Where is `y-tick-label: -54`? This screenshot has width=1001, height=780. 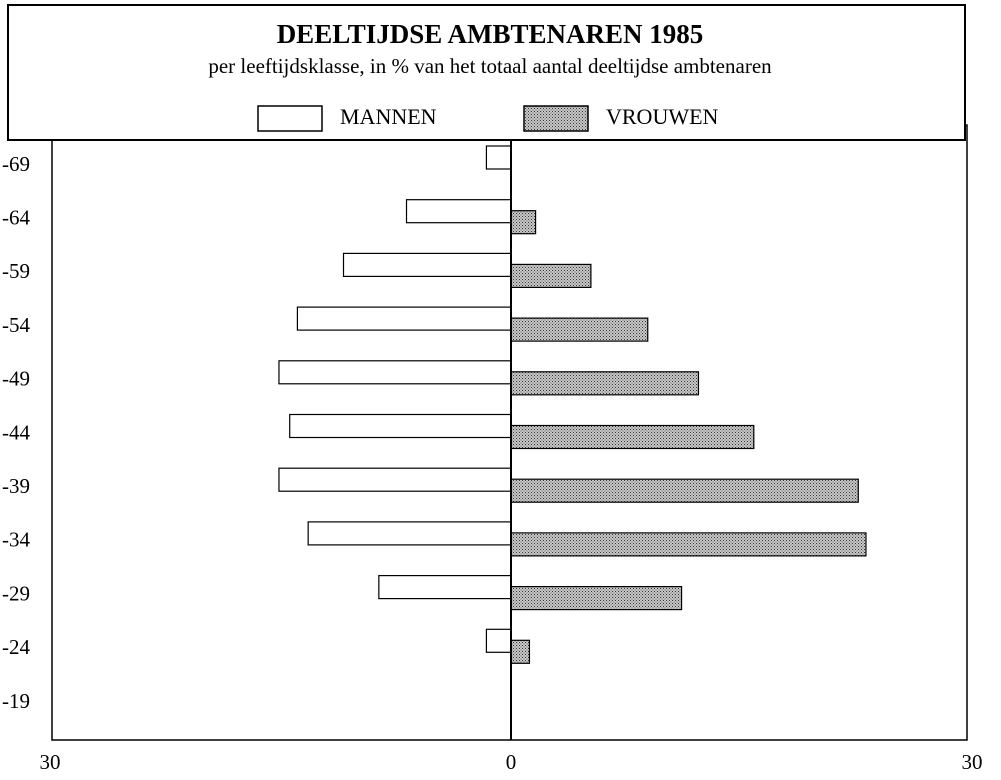
y-tick-label: -54 is located at coordinates (16, 325).